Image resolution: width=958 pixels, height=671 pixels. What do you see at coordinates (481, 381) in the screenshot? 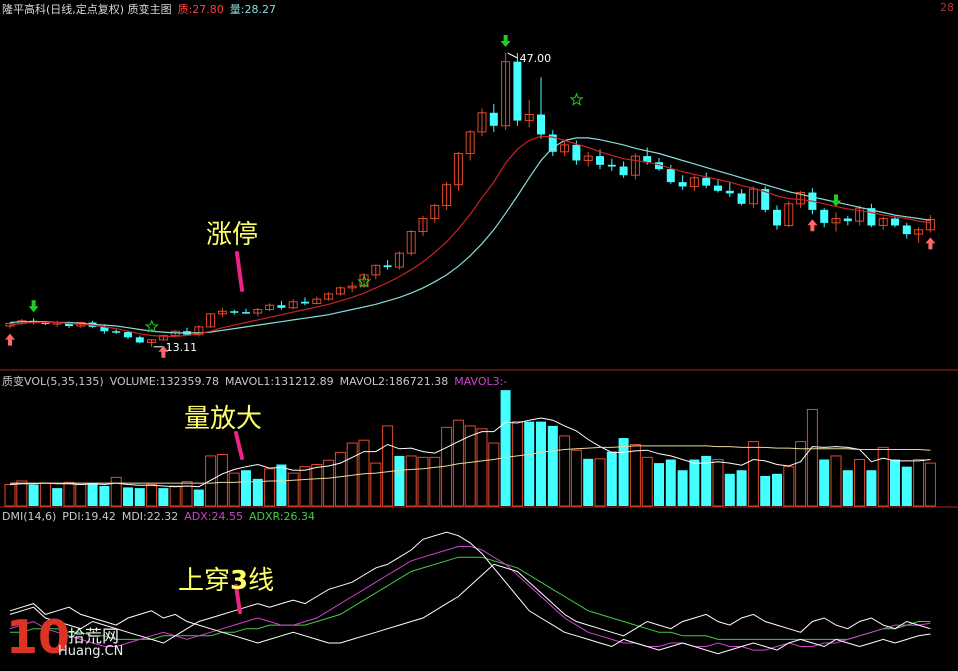
I see `vol-mavol3: MAVOL3:-` at bounding box center [481, 381].